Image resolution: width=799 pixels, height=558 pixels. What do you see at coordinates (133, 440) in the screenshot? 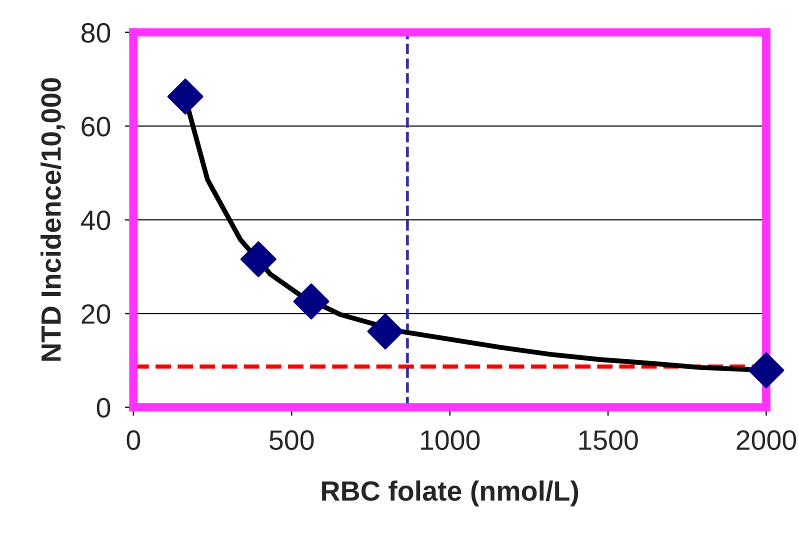
I see `x-tick-label: 0` at bounding box center [133, 440].